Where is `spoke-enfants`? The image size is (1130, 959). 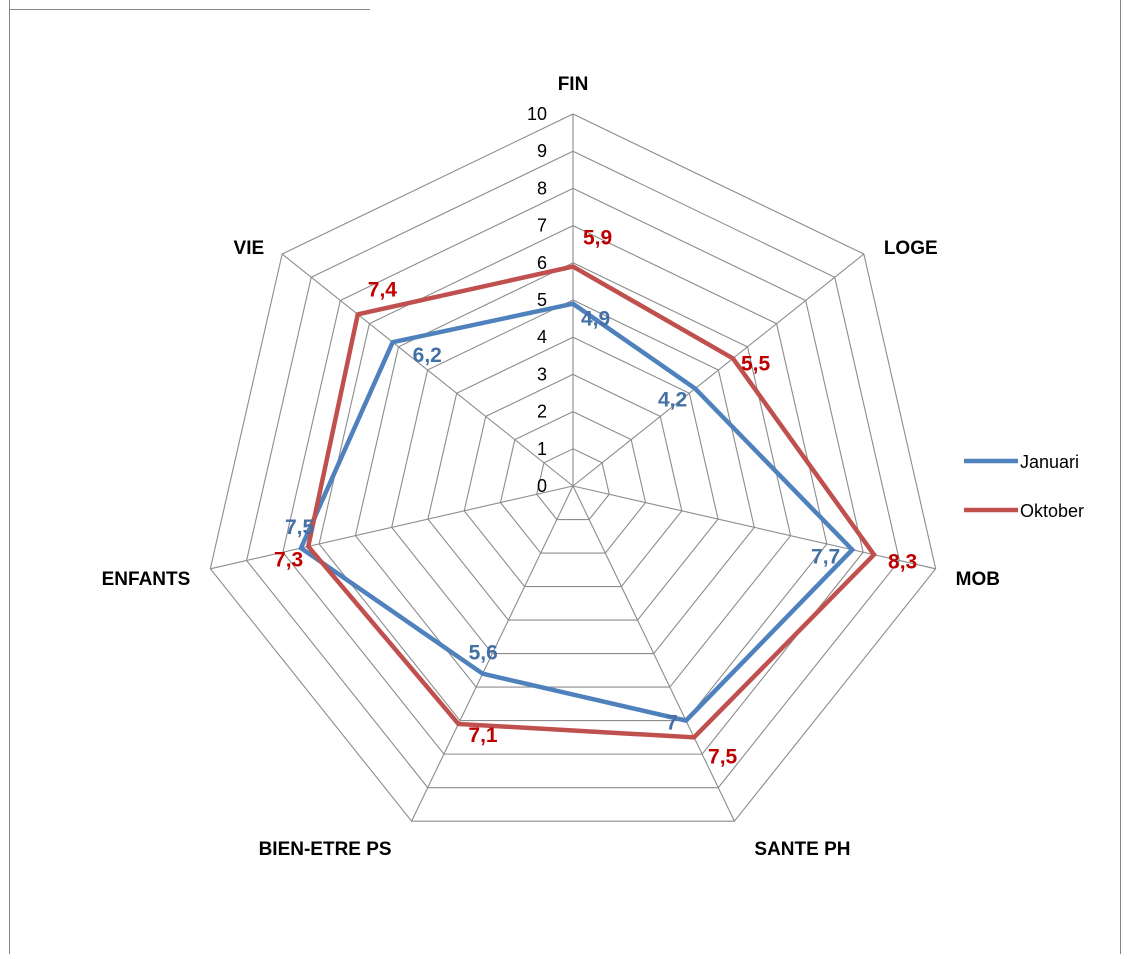 spoke-enfants is located at coordinates (391, 527).